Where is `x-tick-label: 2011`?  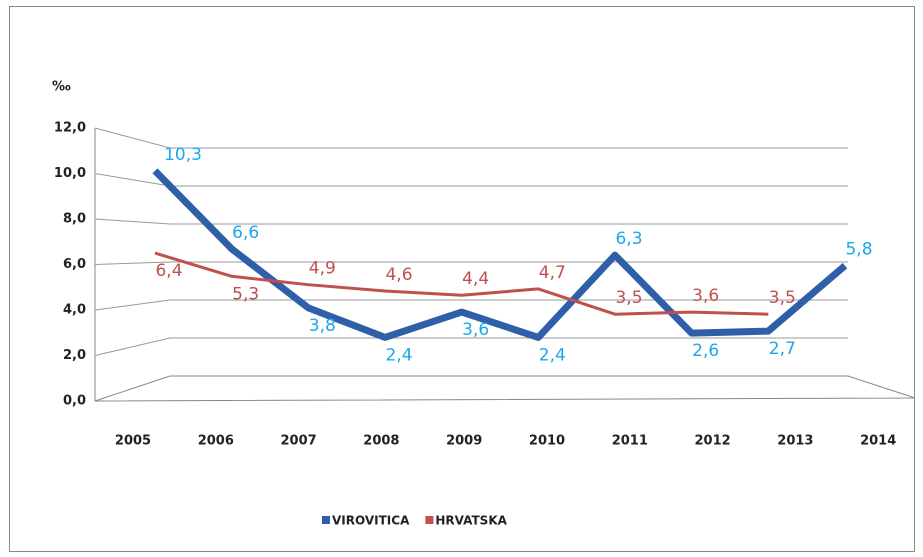
x-tick-label: 2011 is located at coordinates (630, 441).